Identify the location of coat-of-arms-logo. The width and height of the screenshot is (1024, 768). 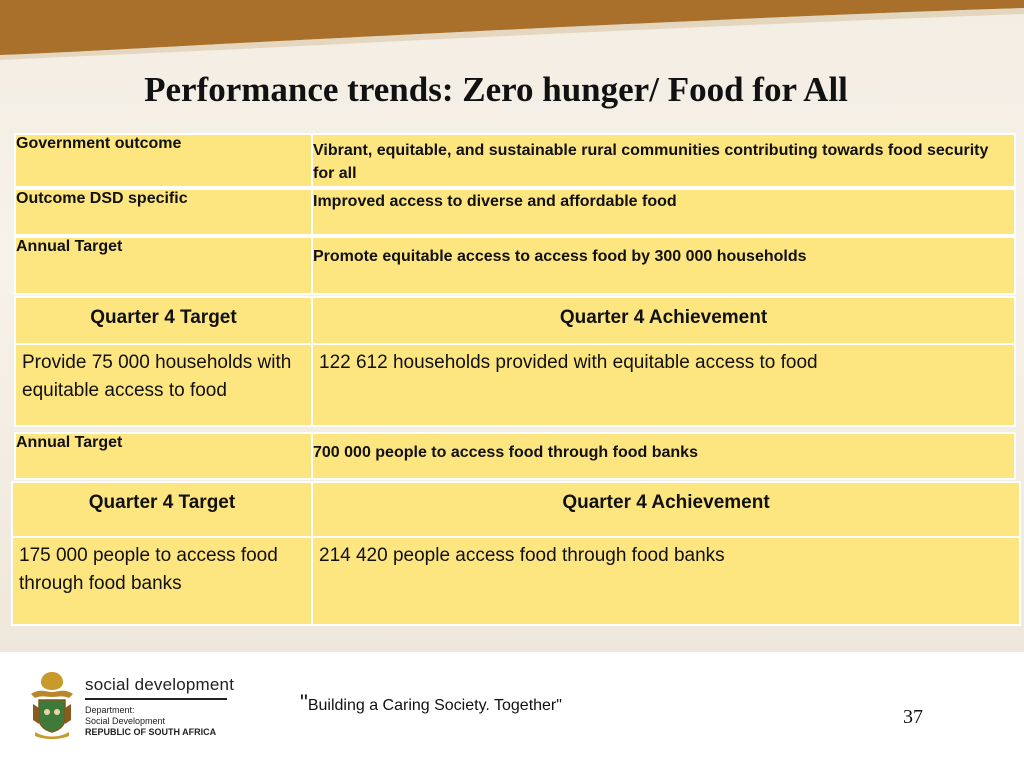
(52, 705).